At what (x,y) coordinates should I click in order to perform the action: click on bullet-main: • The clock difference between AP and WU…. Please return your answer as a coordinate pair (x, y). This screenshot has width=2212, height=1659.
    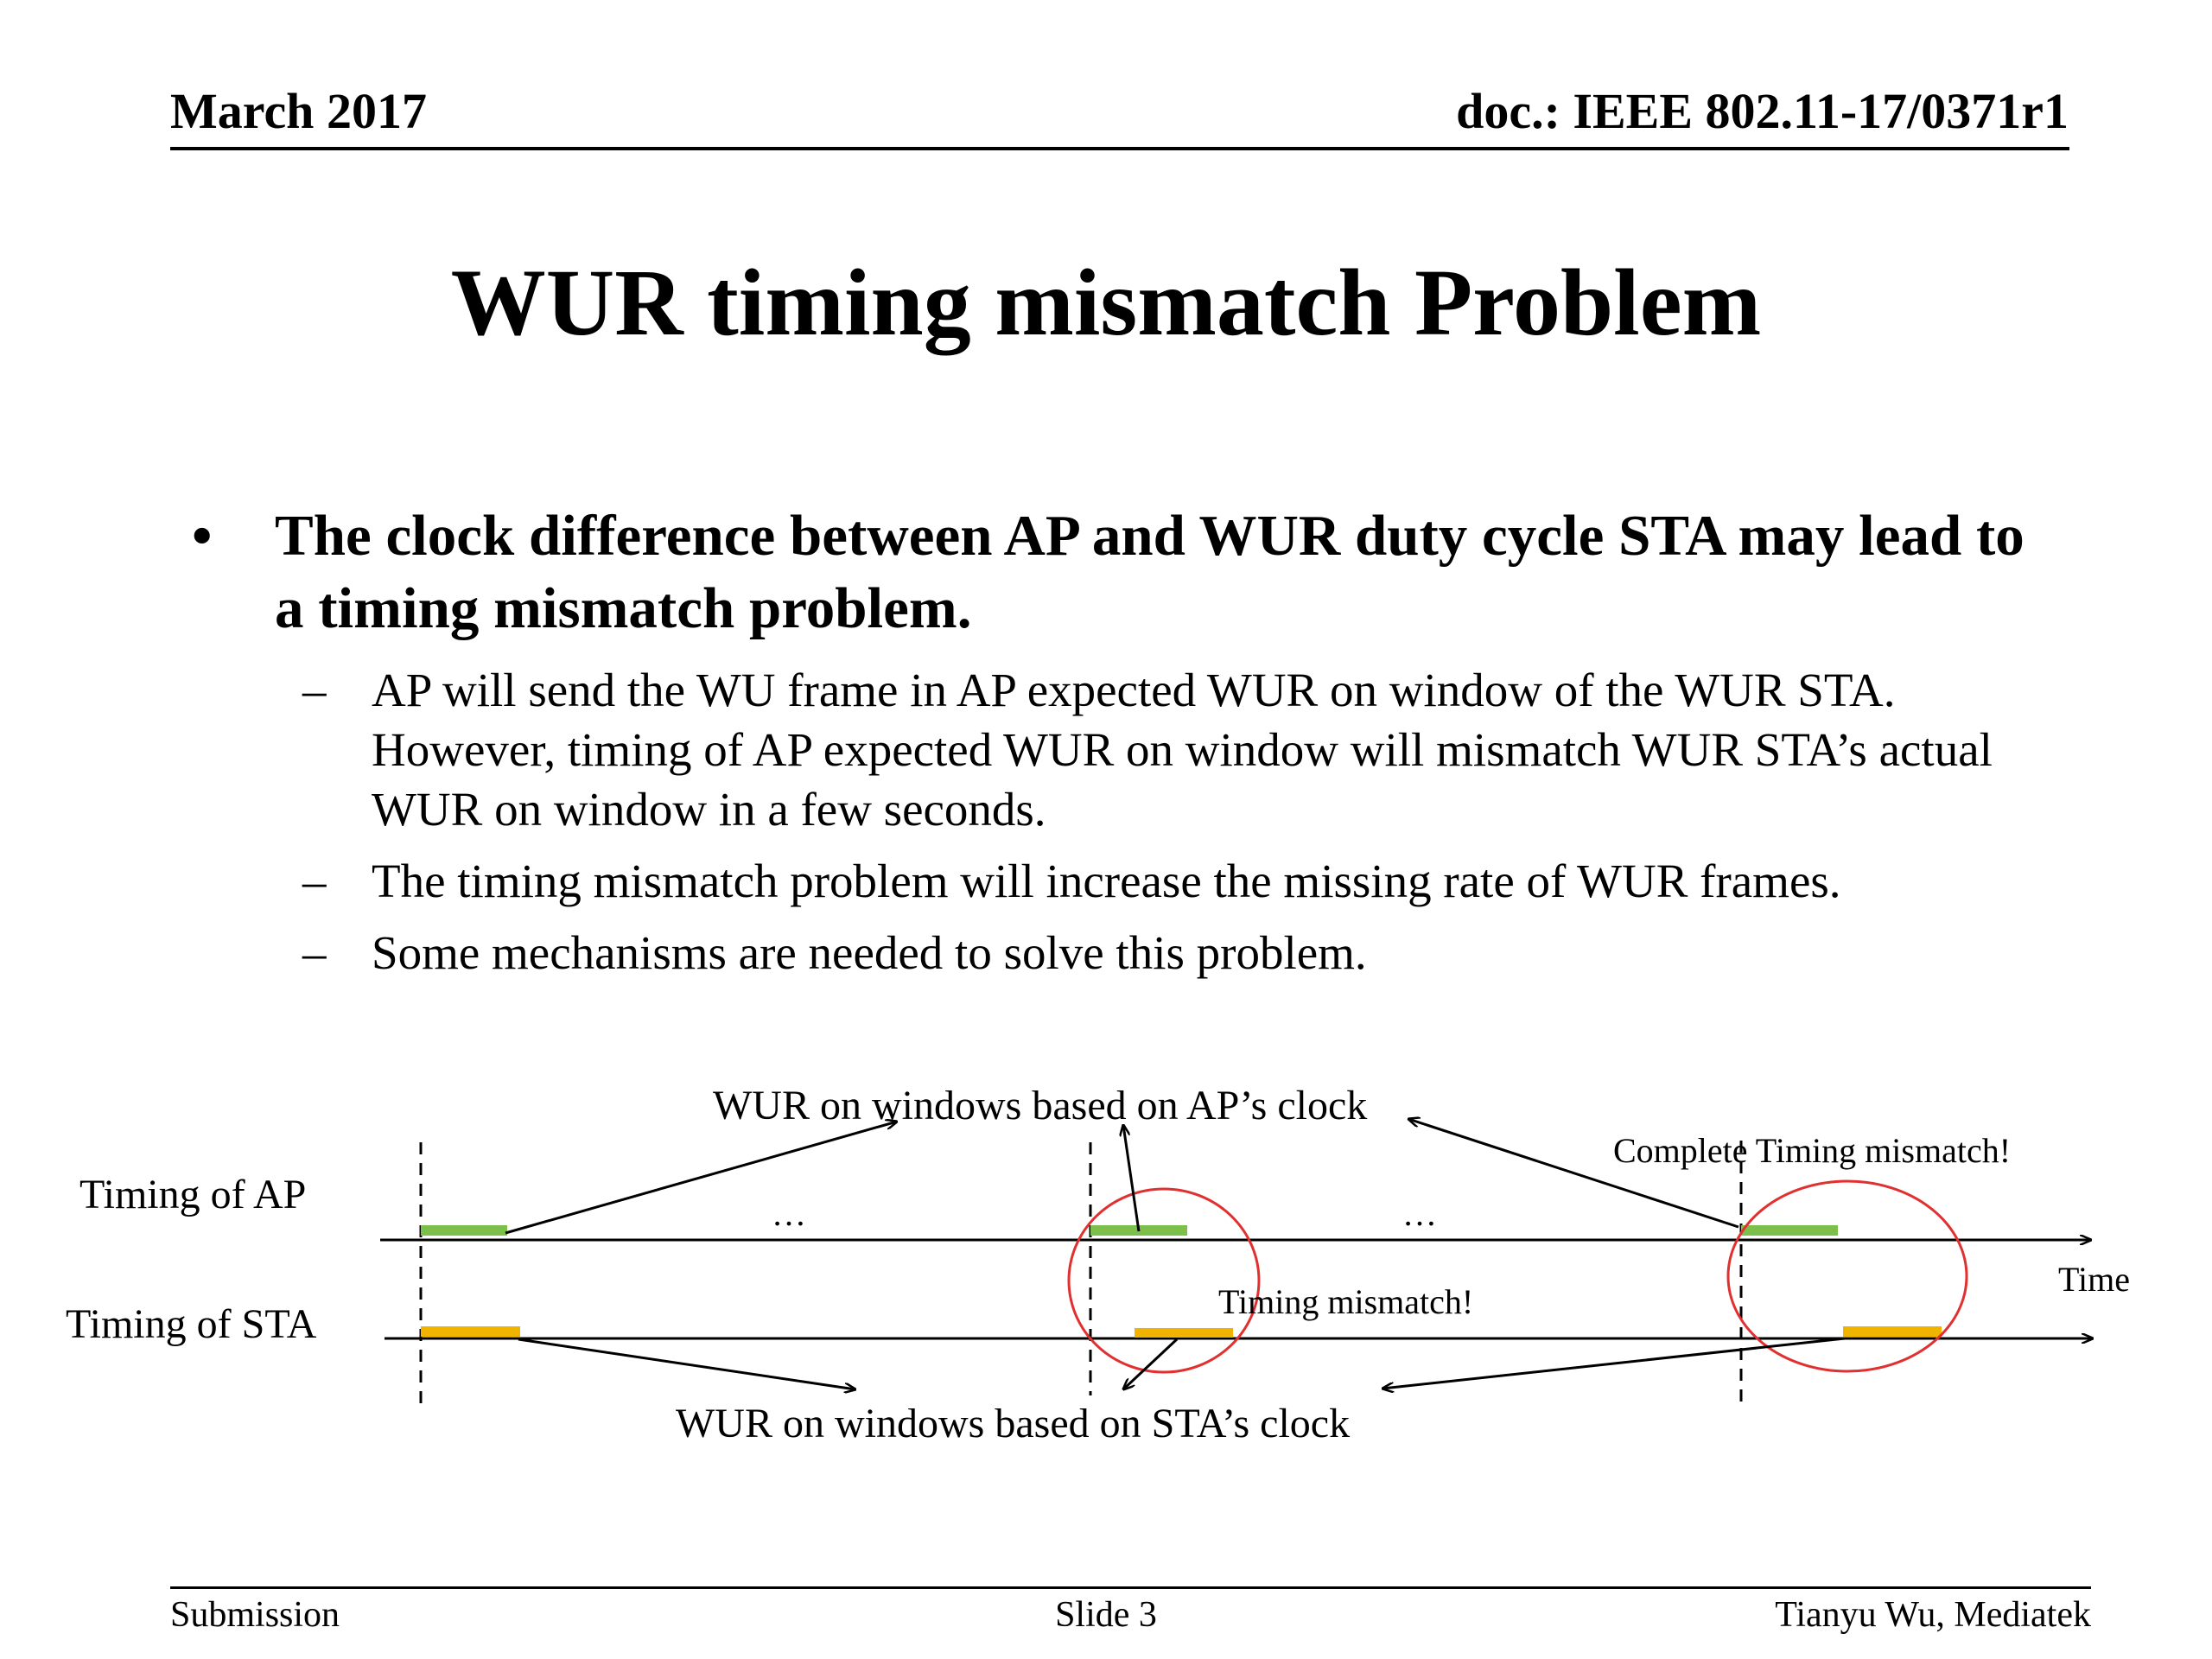
    Looking at the image, I should click on (1110, 572).